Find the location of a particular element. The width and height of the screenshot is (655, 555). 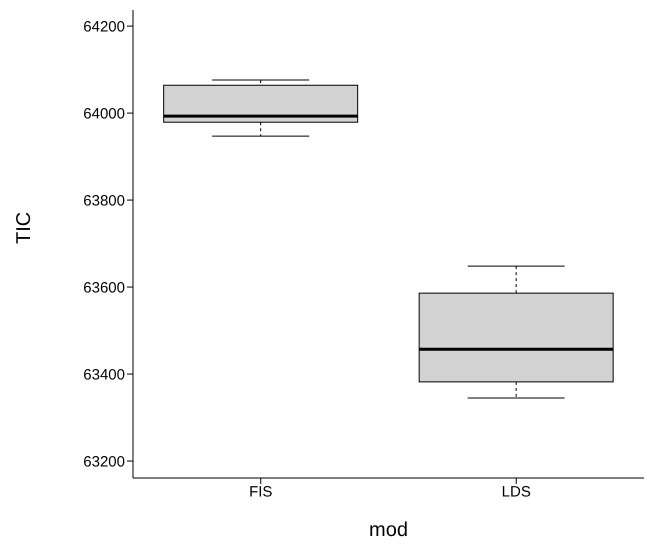

y-axis-title: TIC is located at coordinates (24, 228).